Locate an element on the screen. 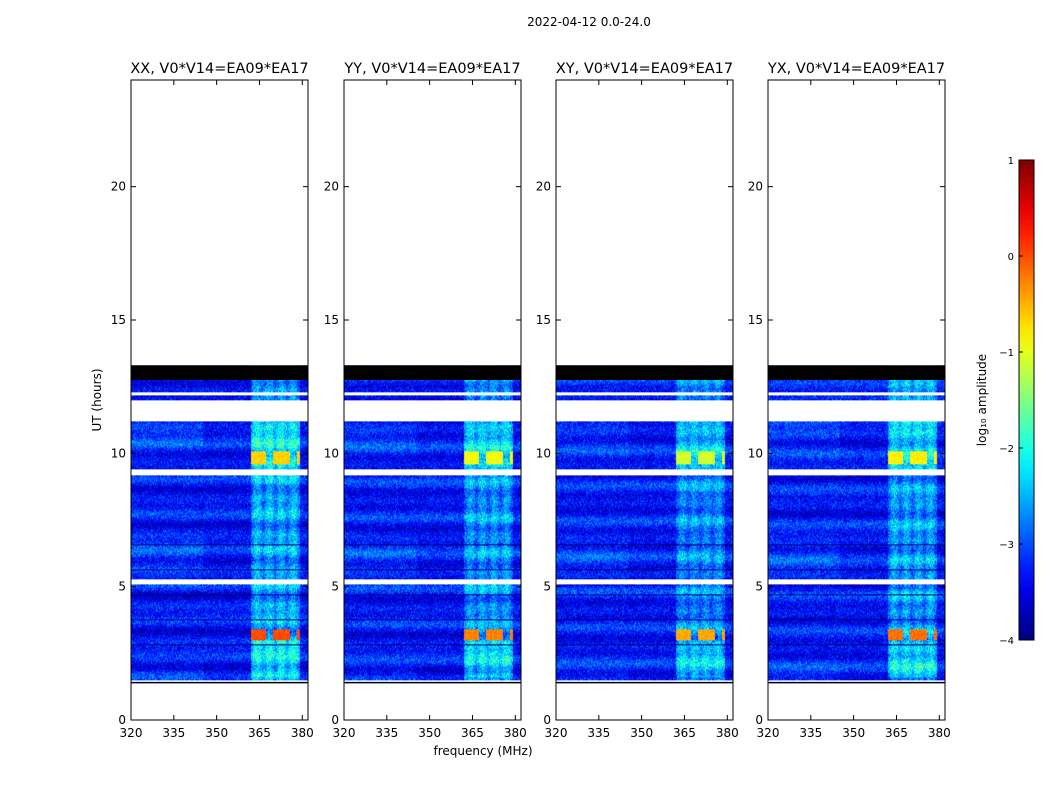 This screenshot has width=1050, height=800. colorbar-gradient is located at coordinates (1026, 400).